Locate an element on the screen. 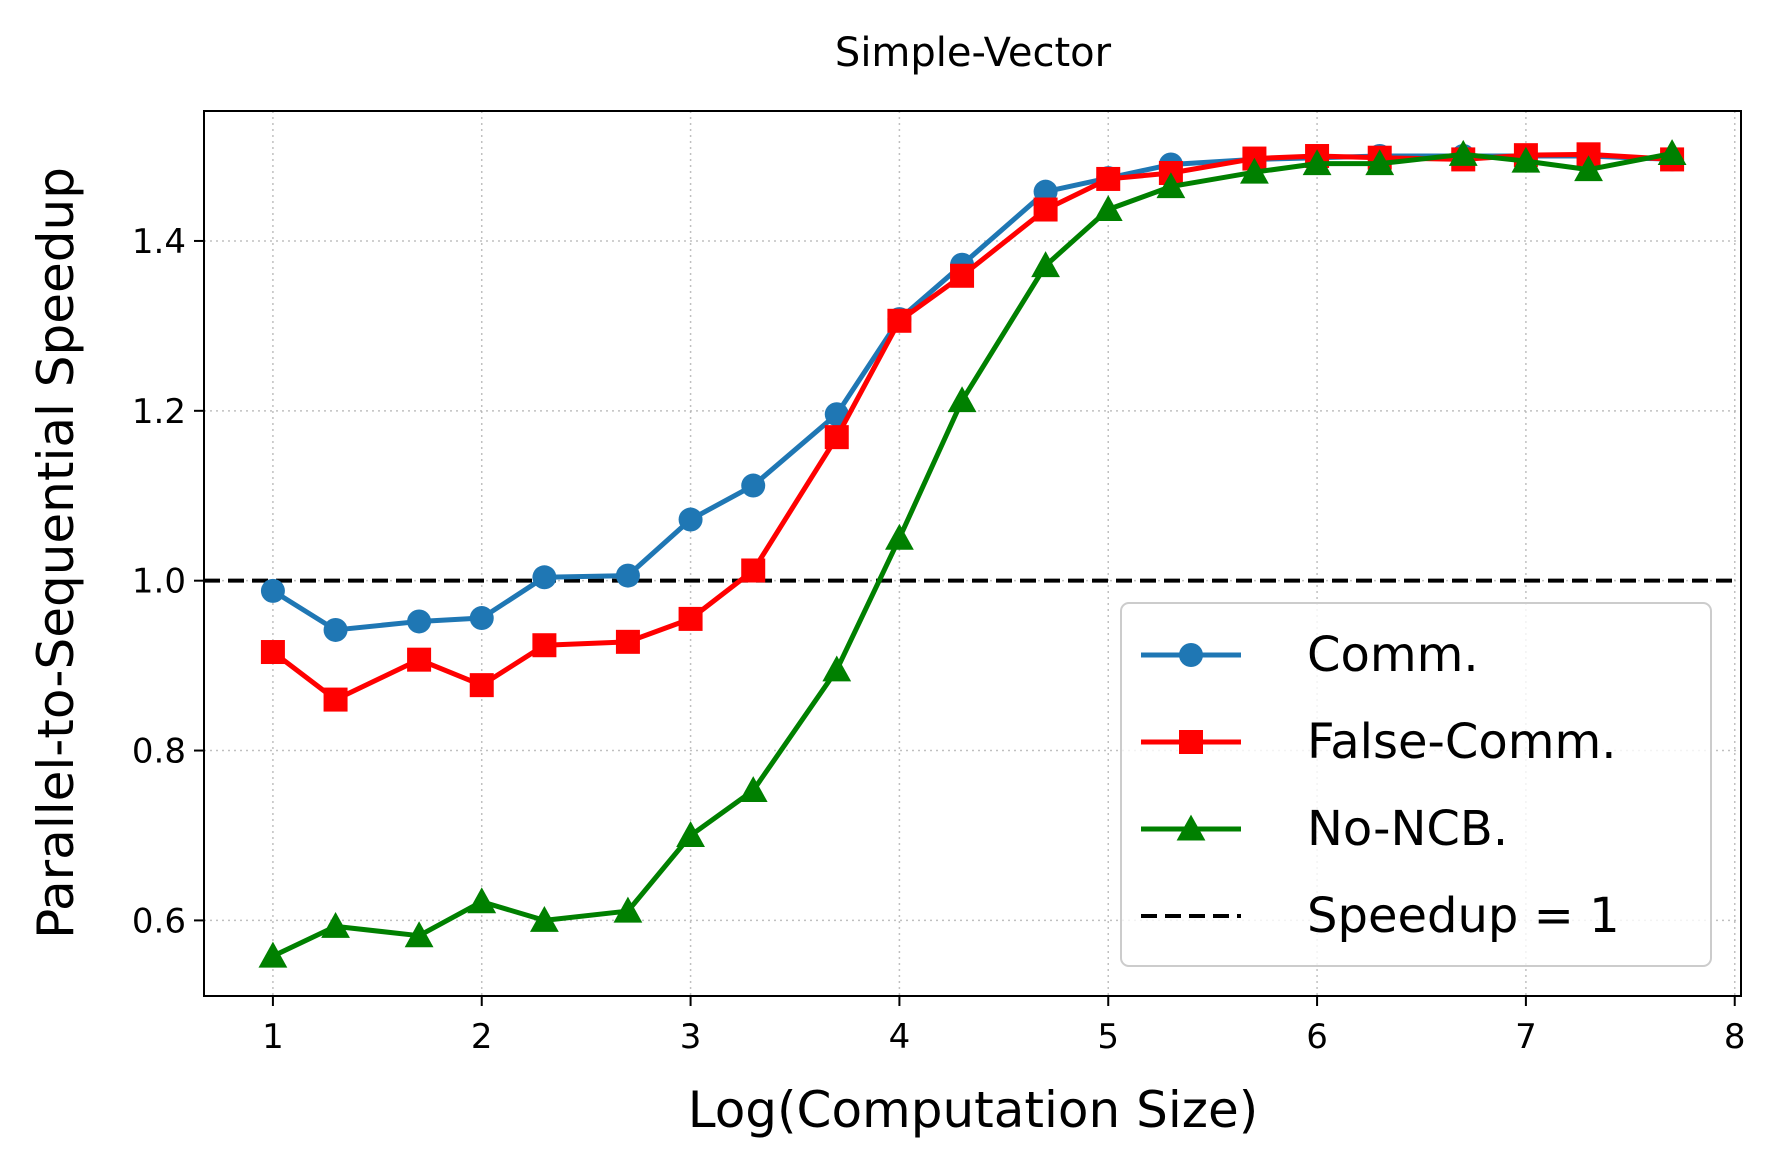 The image size is (1769, 1167). legend-label: No-NCB. is located at coordinates (1407, 829).